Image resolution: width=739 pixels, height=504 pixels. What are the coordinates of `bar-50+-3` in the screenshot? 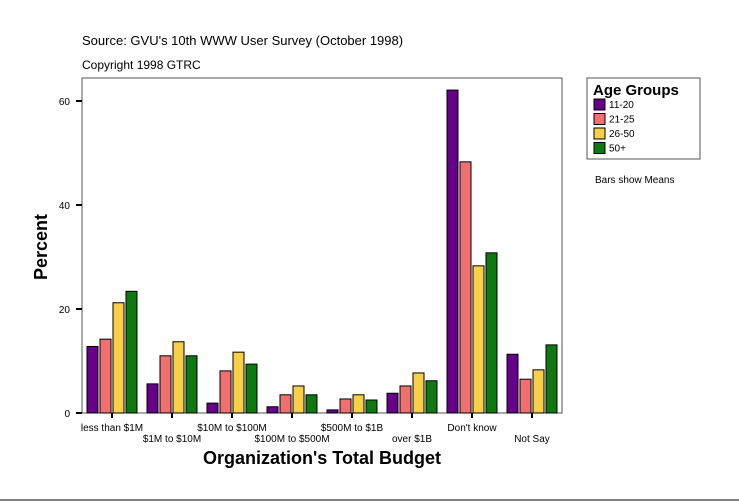 It's located at (311, 404).